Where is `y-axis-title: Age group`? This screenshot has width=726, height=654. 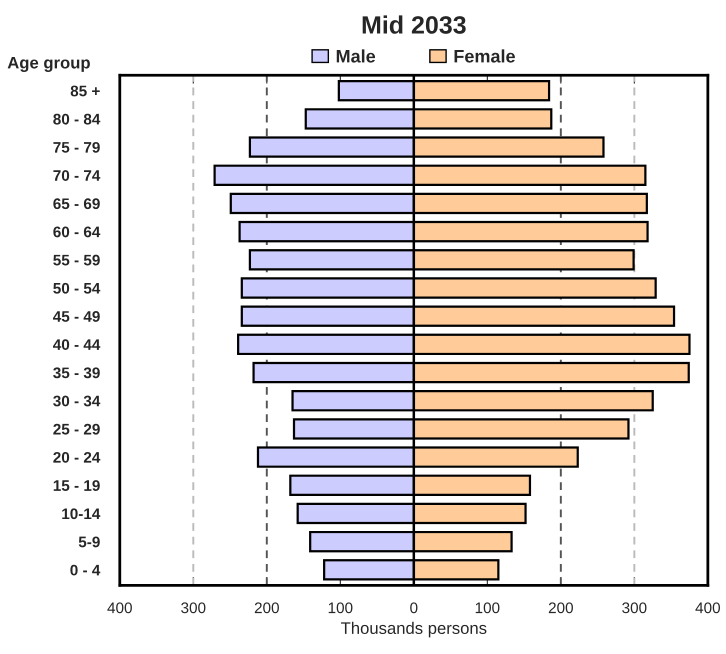
y-axis-title: Age group is located at coordinates (49, 64).